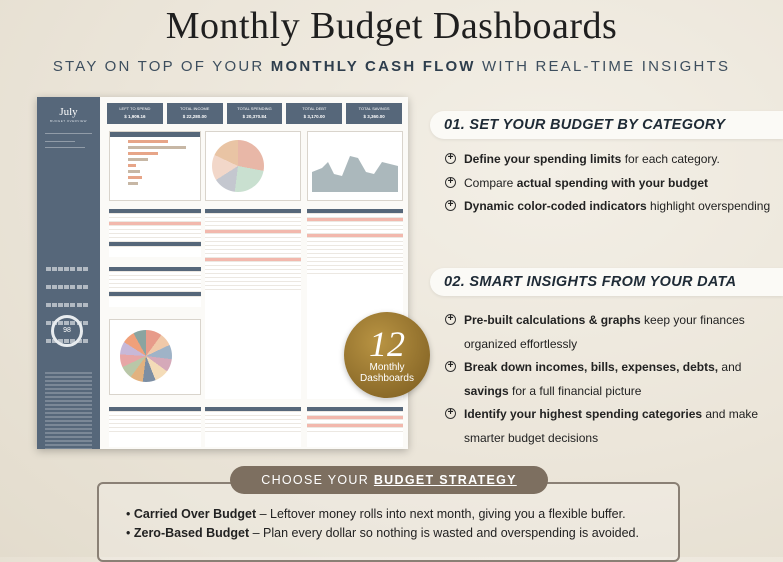 The width and height of the screenshot is (783, 562). What do you see at coordinates (355, 174) in the screenshot?
I see `balance-area-chart` at bounding box center [355, 174].